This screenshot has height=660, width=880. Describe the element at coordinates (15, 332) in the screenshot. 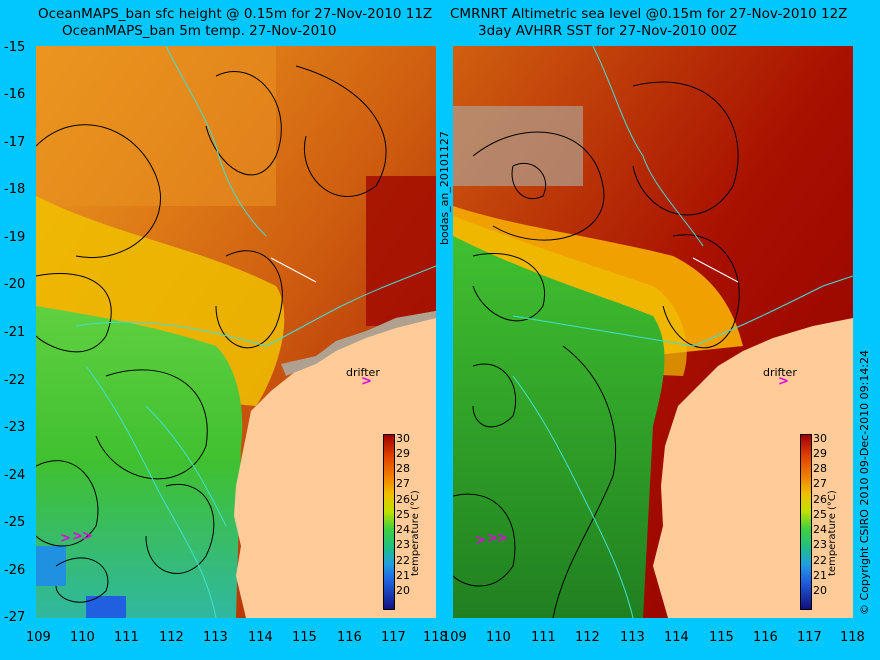

I see `y-tick-label: -21` at that location.